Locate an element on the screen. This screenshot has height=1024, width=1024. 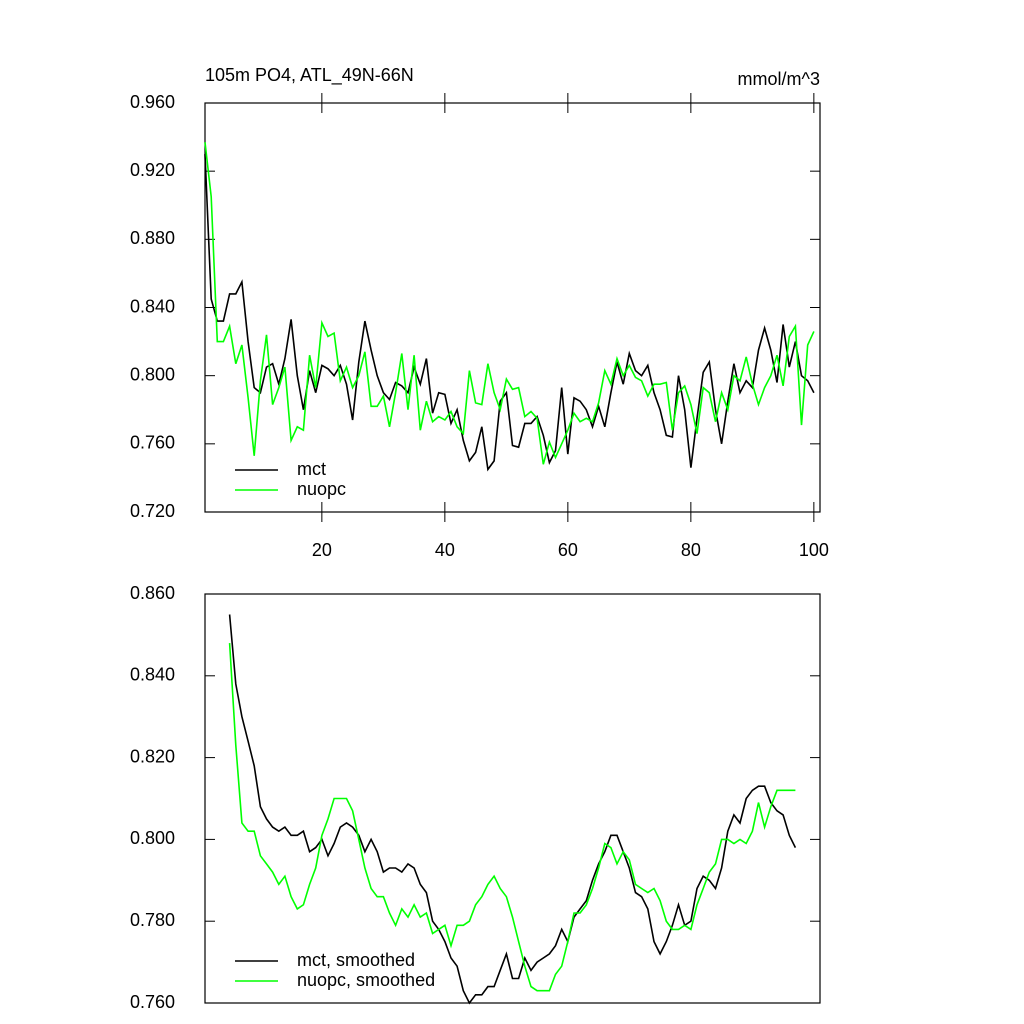
x-tick-label: 80 is located at coordinates (691, 550).